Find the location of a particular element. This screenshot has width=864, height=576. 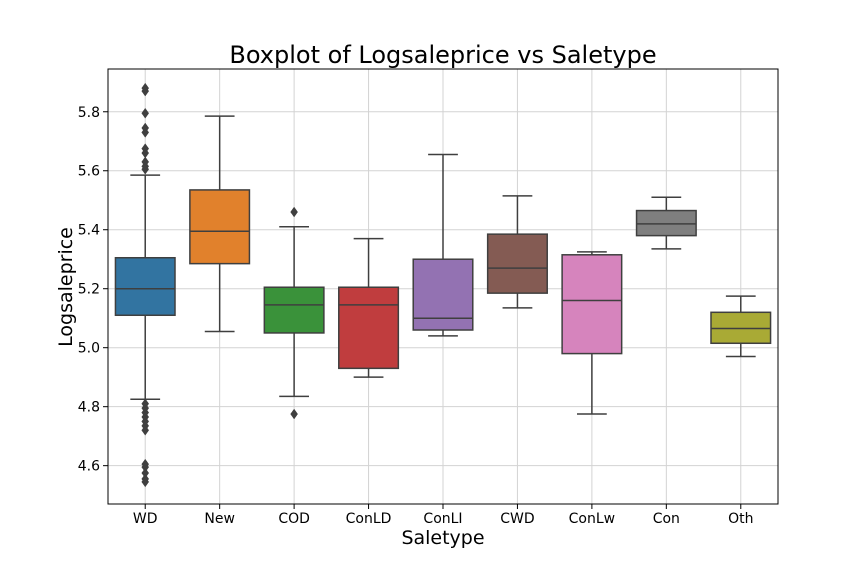

y-axis-ticks: 4.6 4.8 5.0 5.2 5.4 5.6 5.8 is located at coordinates (93, 290).